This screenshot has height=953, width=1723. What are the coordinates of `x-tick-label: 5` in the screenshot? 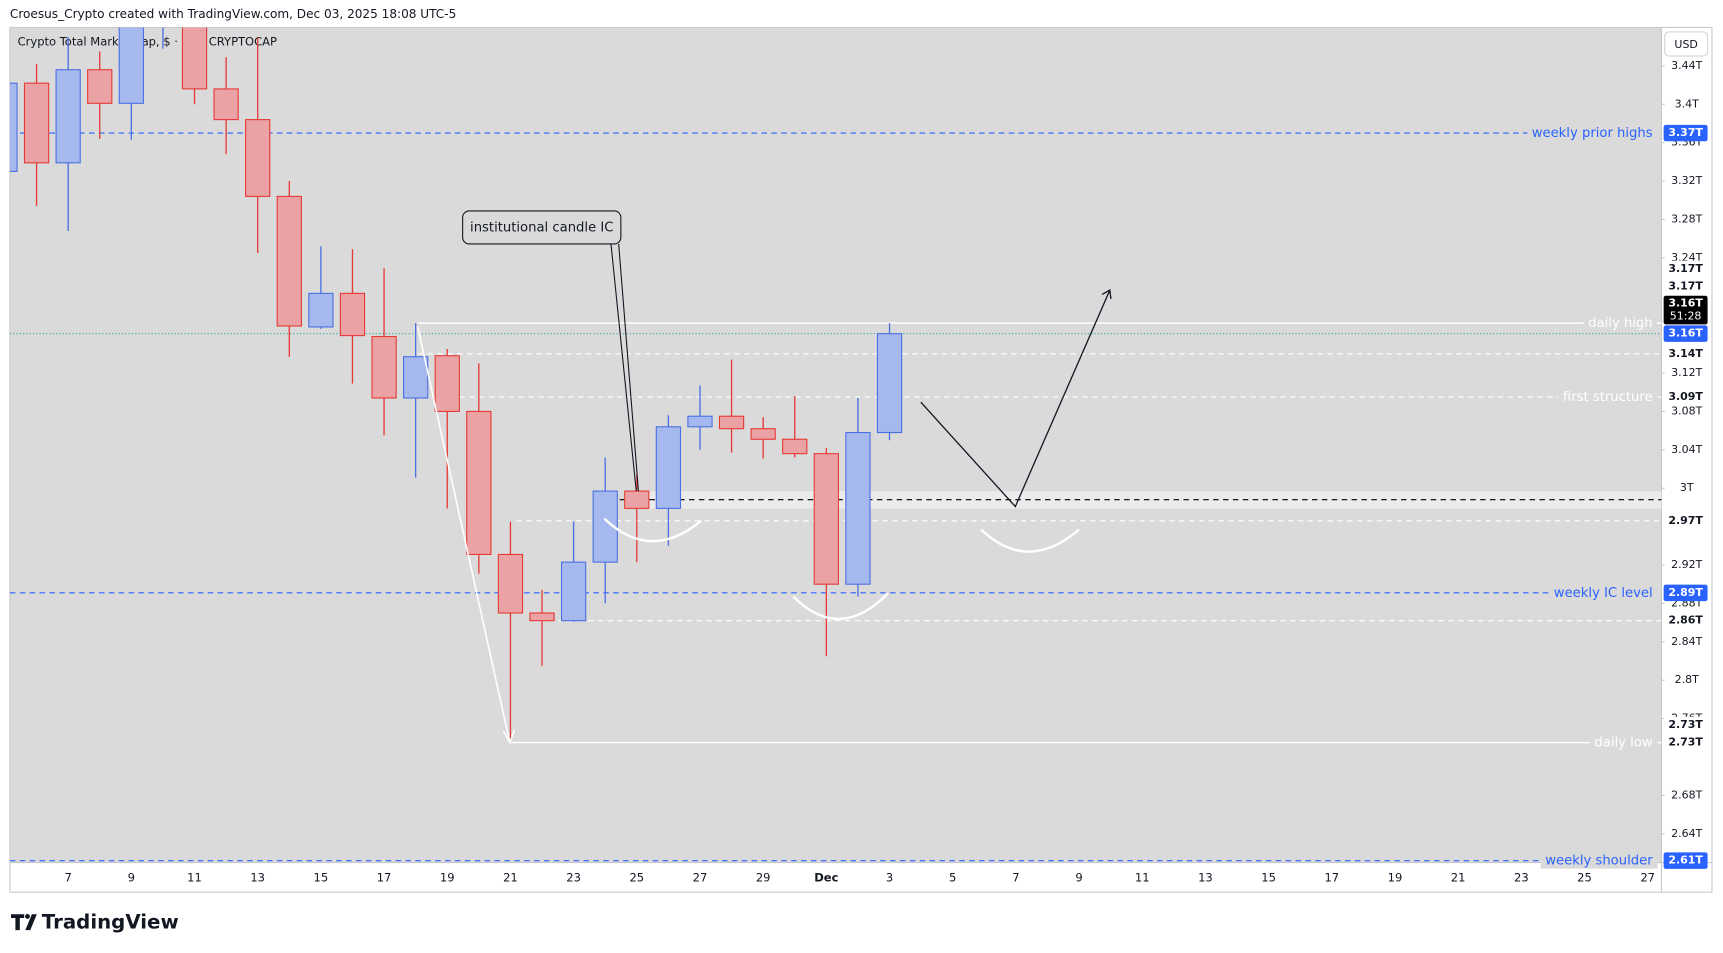 It's located at (952, 877).